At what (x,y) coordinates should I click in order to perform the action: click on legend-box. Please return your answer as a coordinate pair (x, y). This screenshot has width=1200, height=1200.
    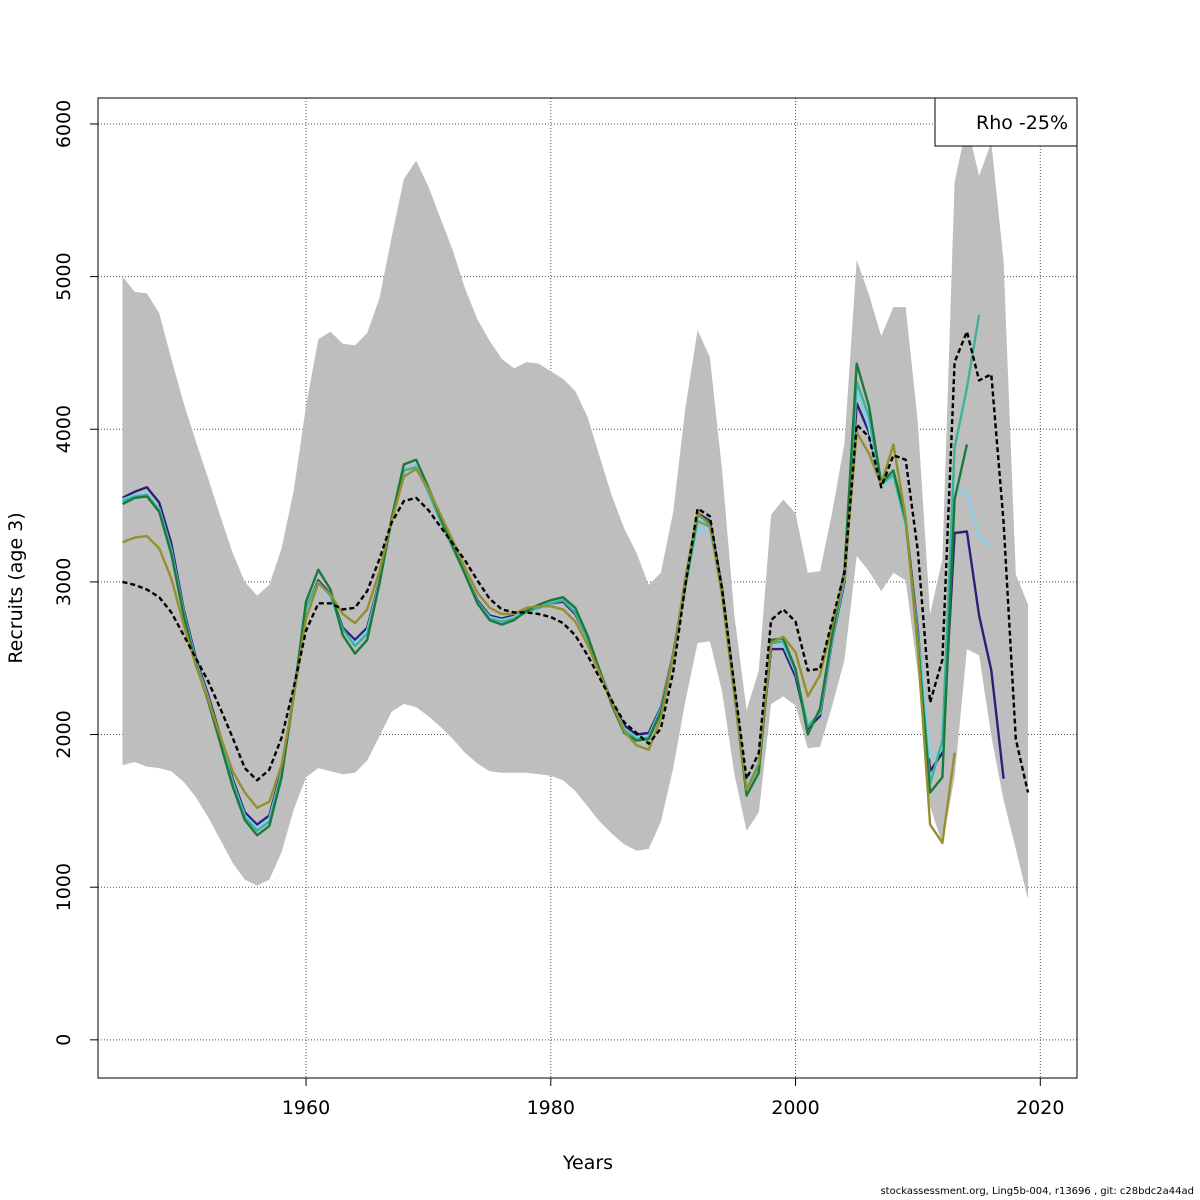
    Looking at the image, I should click on (1006, 122).